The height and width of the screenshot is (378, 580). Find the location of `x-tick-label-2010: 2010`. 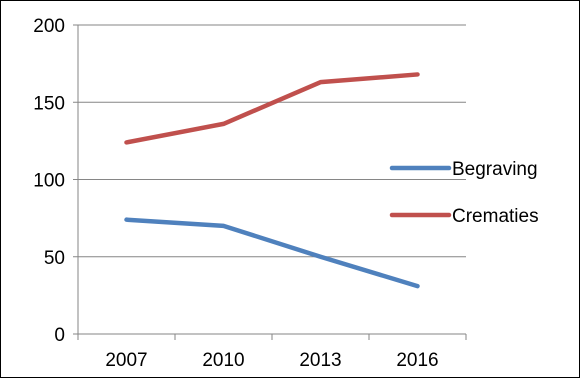

x-tick-label-2010: 2010 is located at coordinates (223, 360).